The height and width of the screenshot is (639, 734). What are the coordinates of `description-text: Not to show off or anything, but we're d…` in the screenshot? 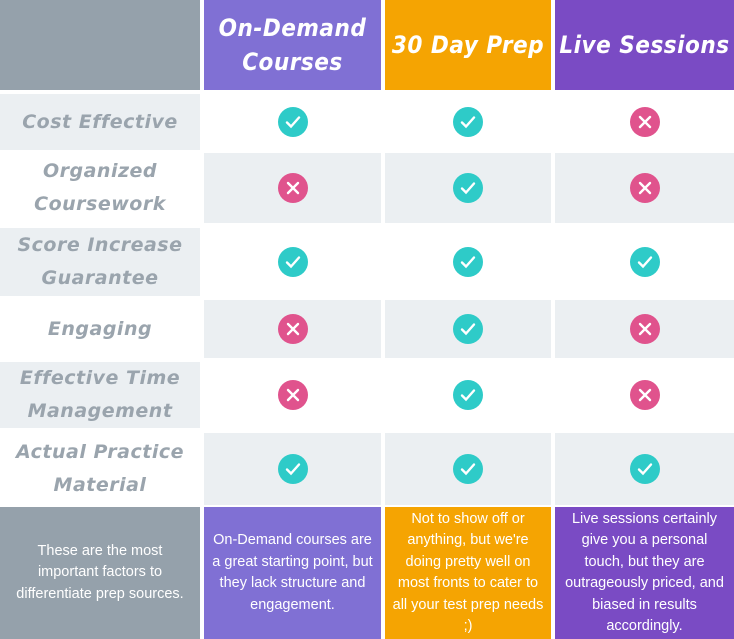 It's located at (468, 572).